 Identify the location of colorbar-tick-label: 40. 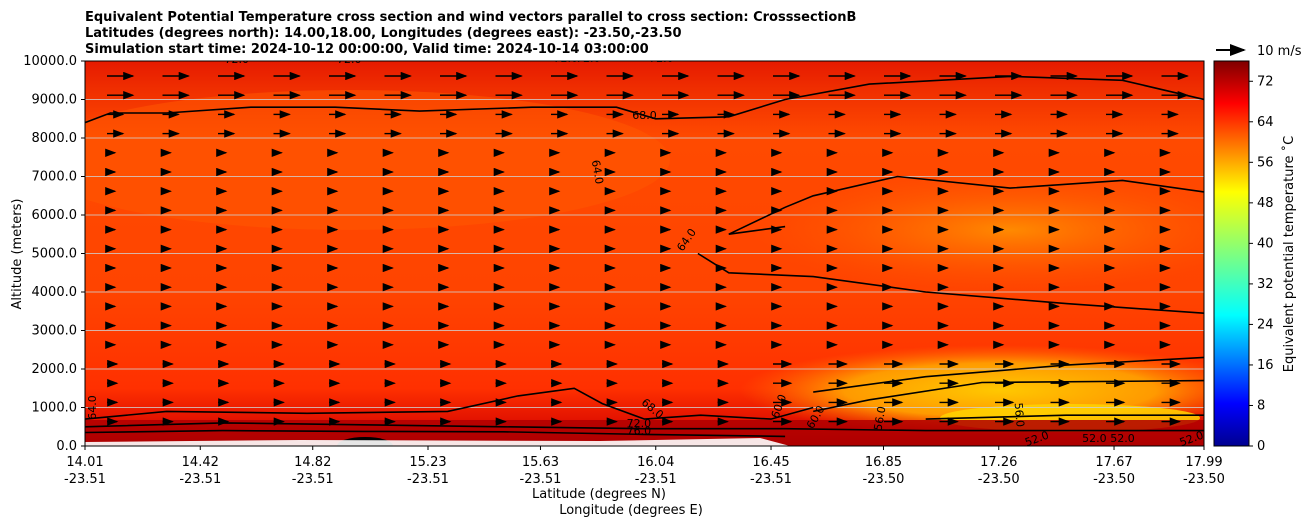
(1265, 243).